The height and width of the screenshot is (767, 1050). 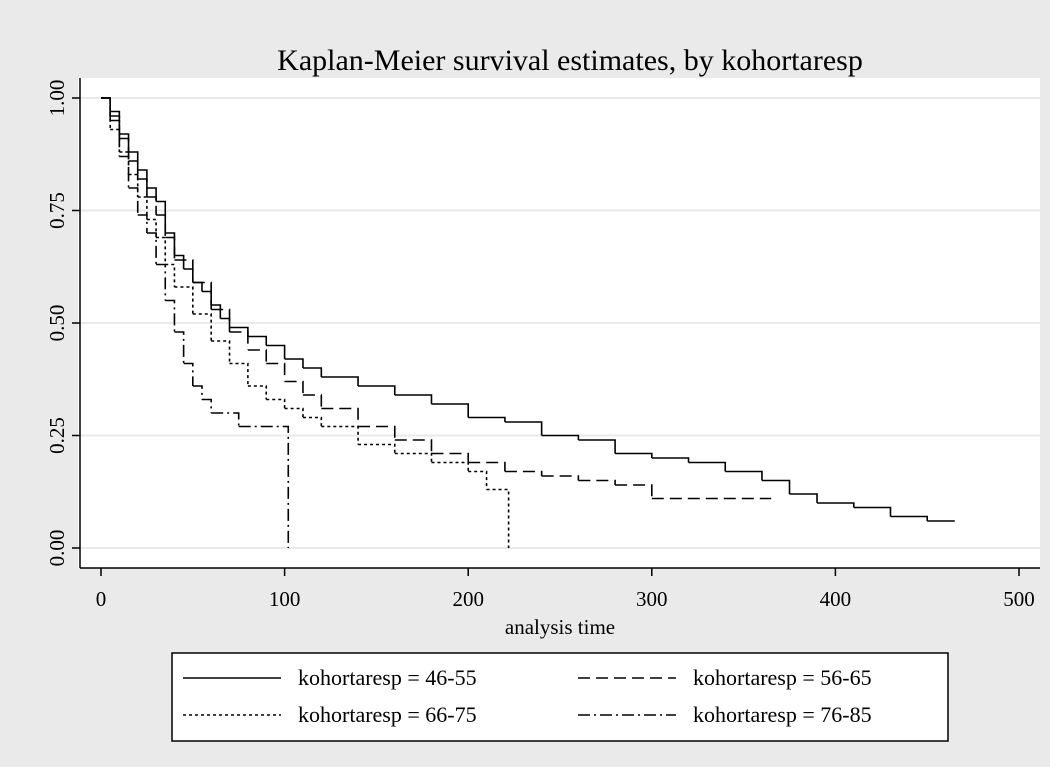 What do you see at coordinates (652, 599) in the screenshot?
I see `x-tick-label: 300` at bounding box center [652, 599].